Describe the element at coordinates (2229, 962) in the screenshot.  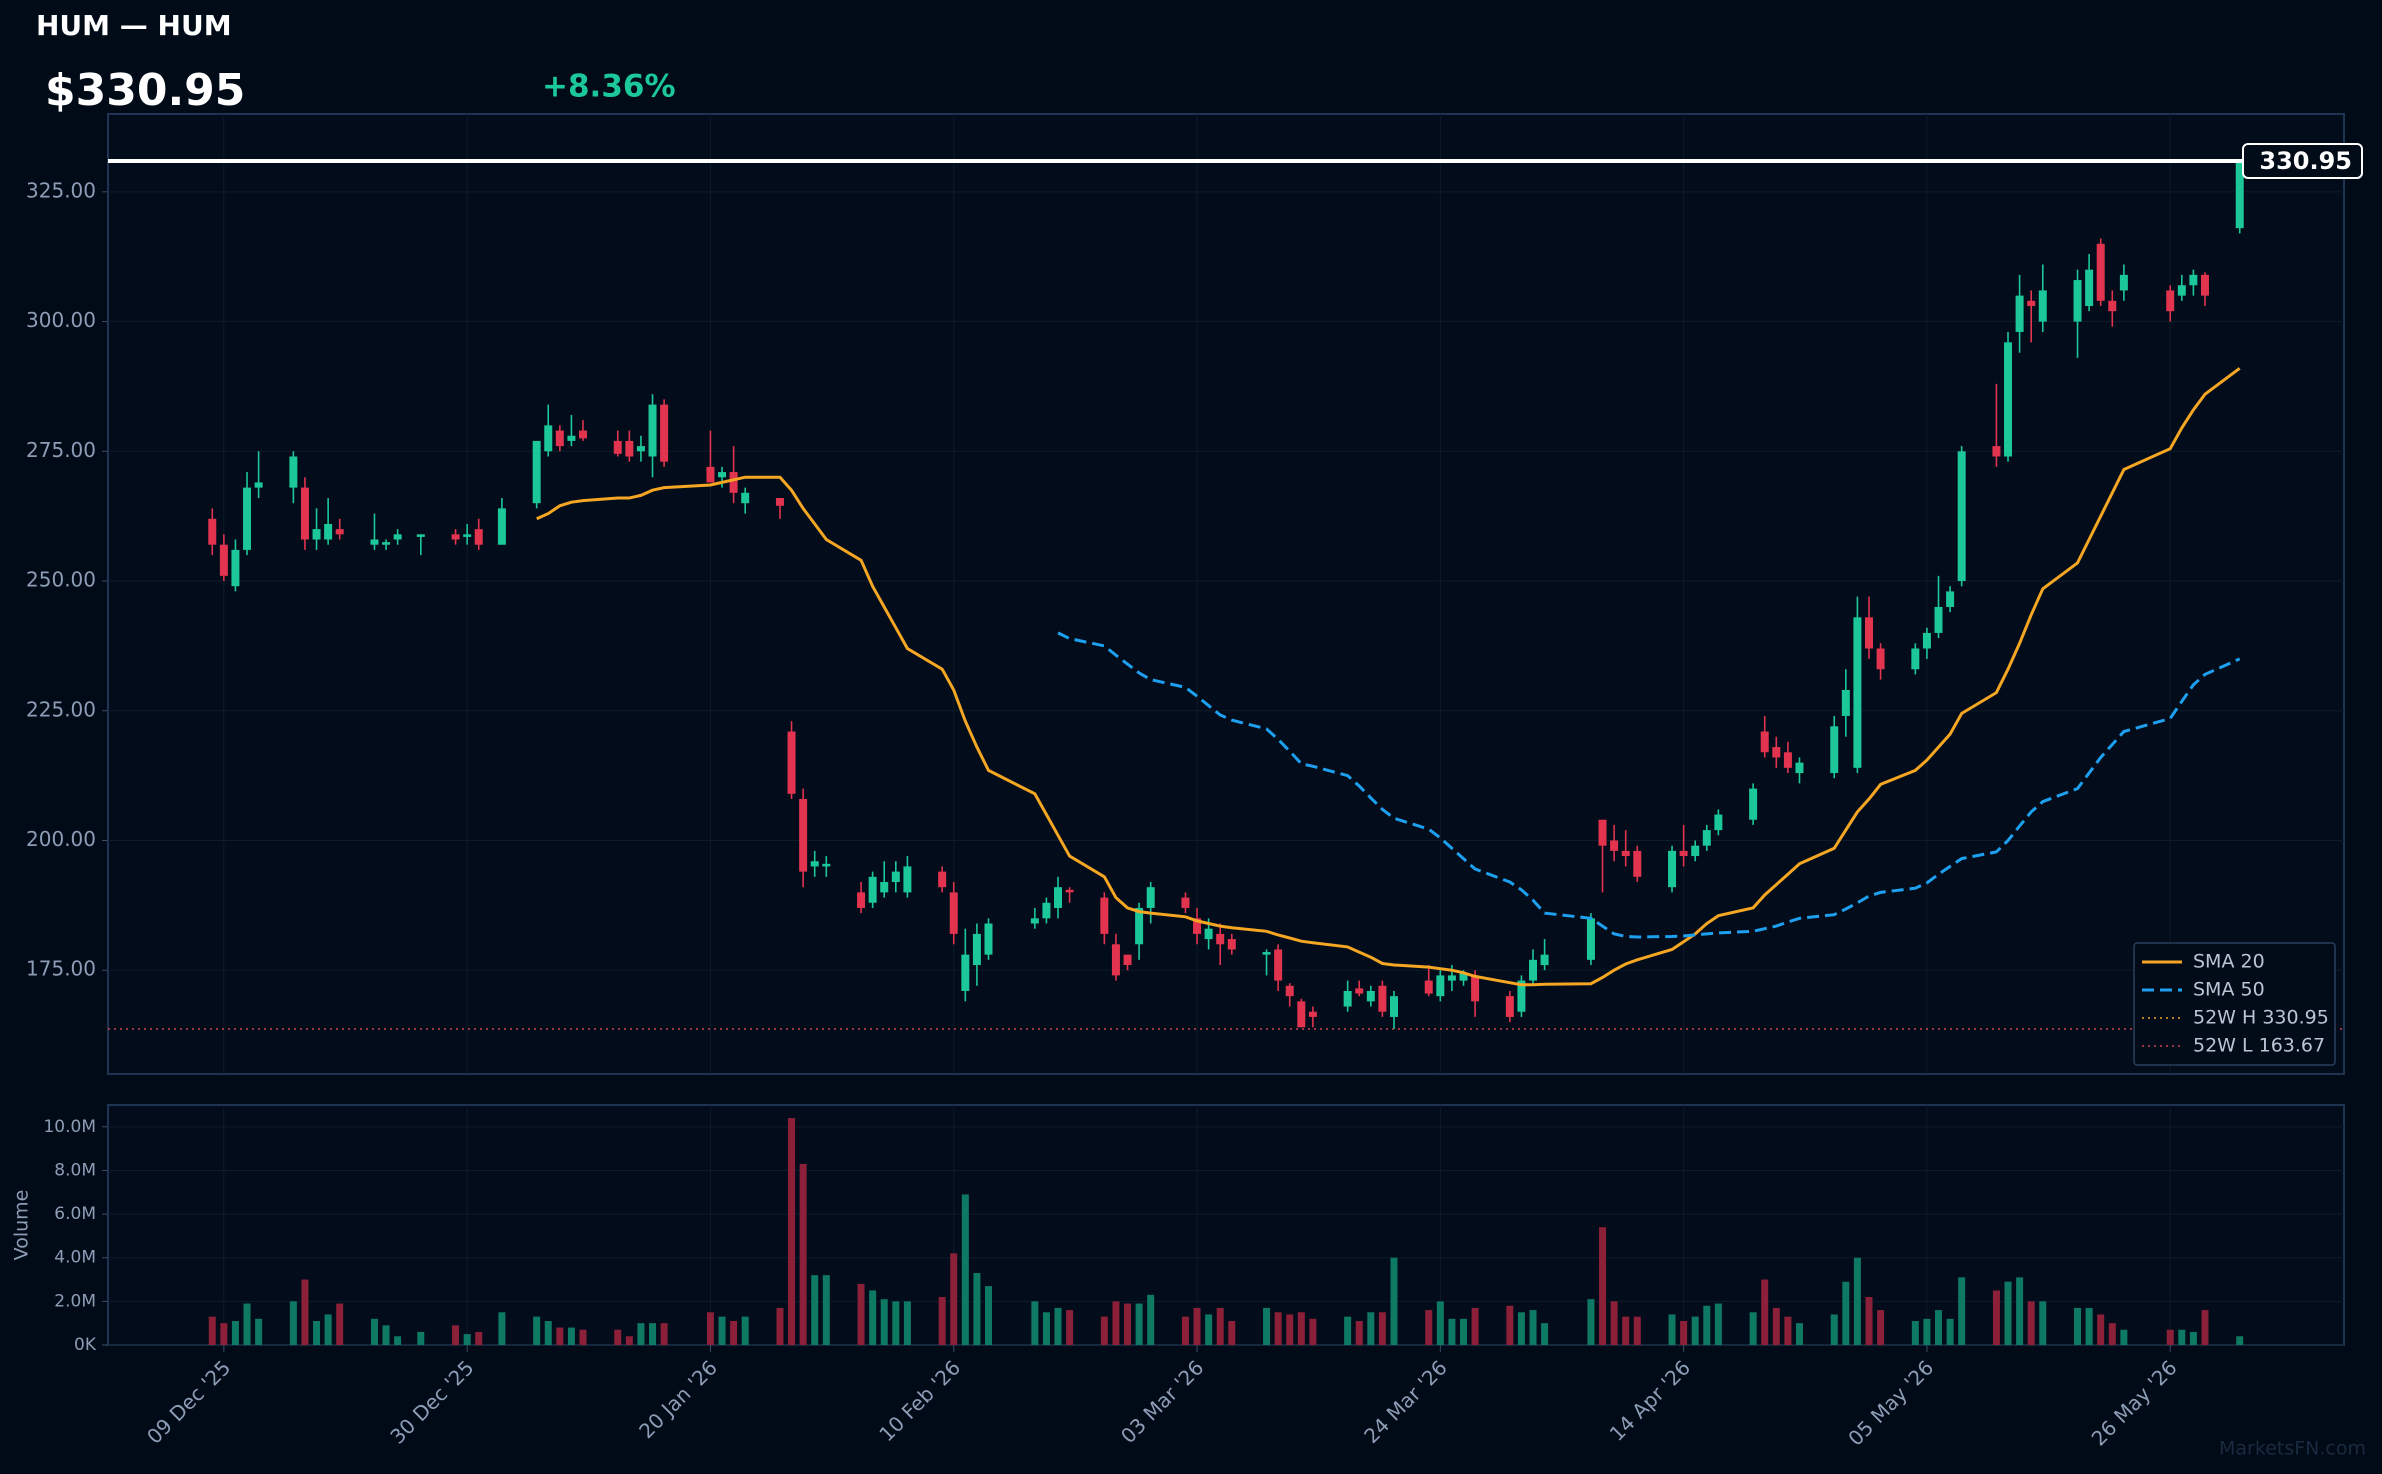
I see `legend-label: SMA 20` at that location.